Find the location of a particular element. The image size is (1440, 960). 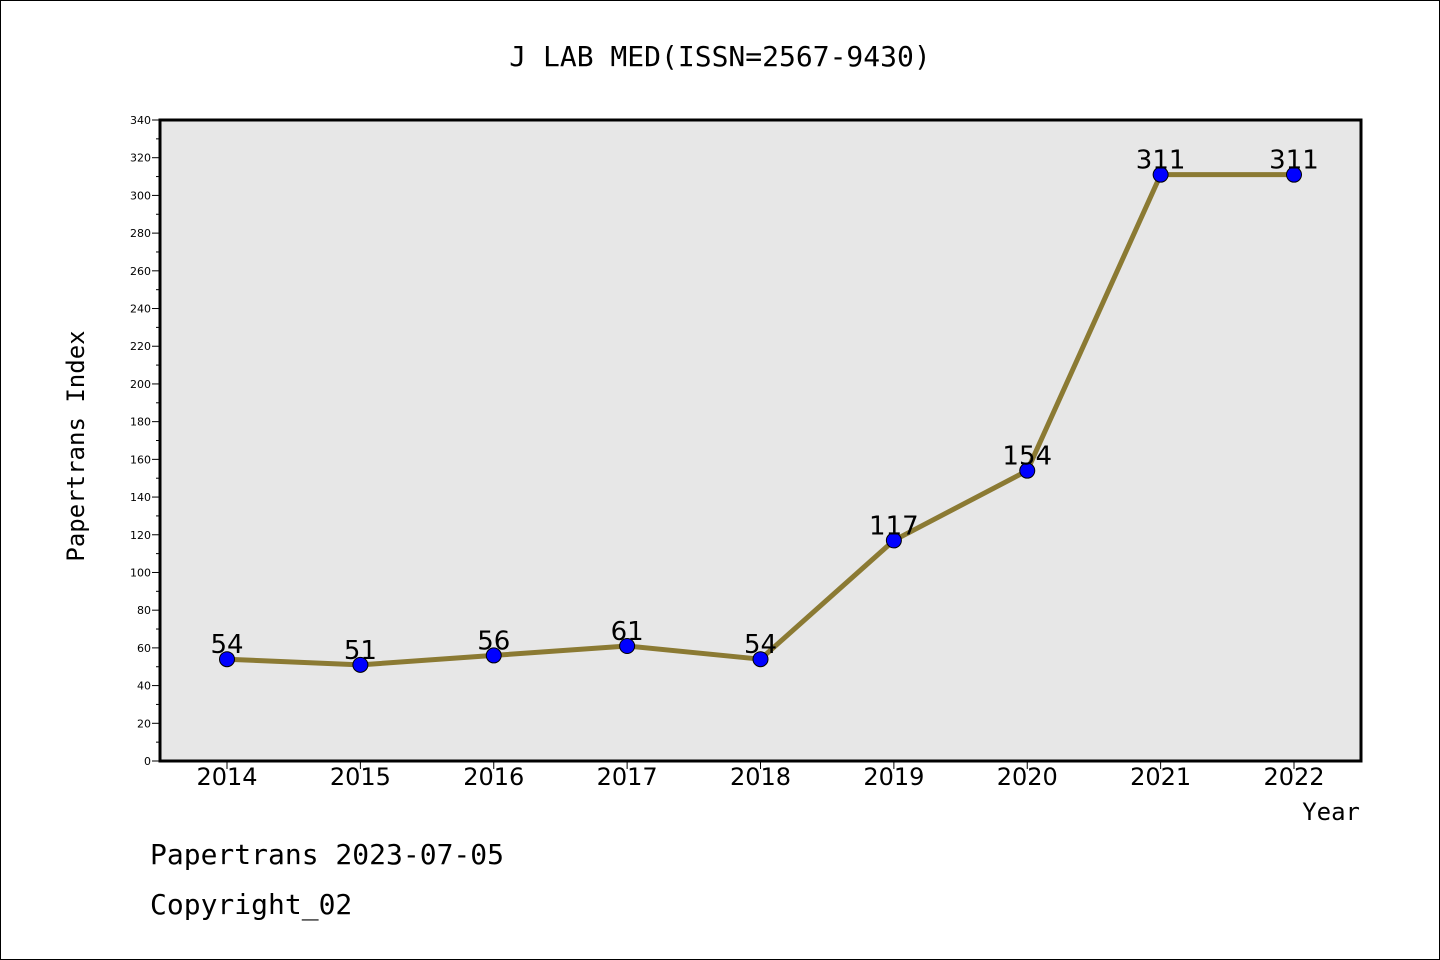

x-tick-label: 2019 is located at coordinates (893, 777).